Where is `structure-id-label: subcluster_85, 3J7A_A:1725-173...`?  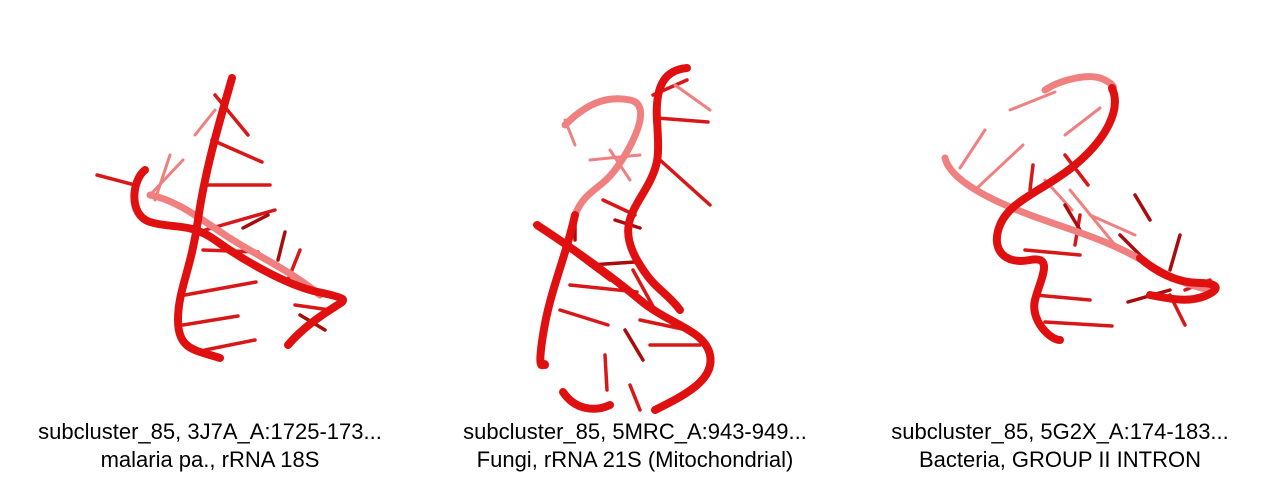 structure-id-label: subcluster_85, 3J7A_A:1725-173... is located at coordinates (210, 431).